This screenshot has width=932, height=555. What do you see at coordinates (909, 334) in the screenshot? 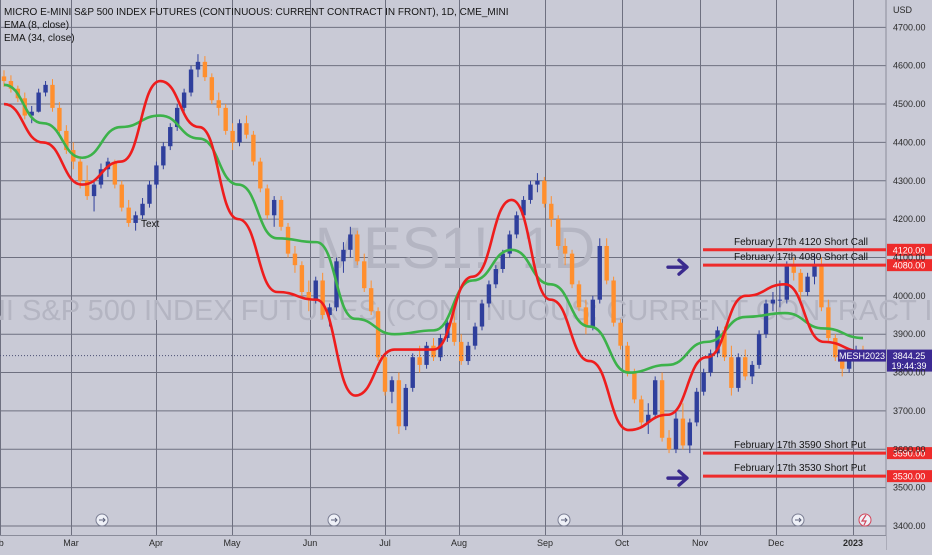
I see `y-tick-label: 3900.00` at bounding box center [909, 334].